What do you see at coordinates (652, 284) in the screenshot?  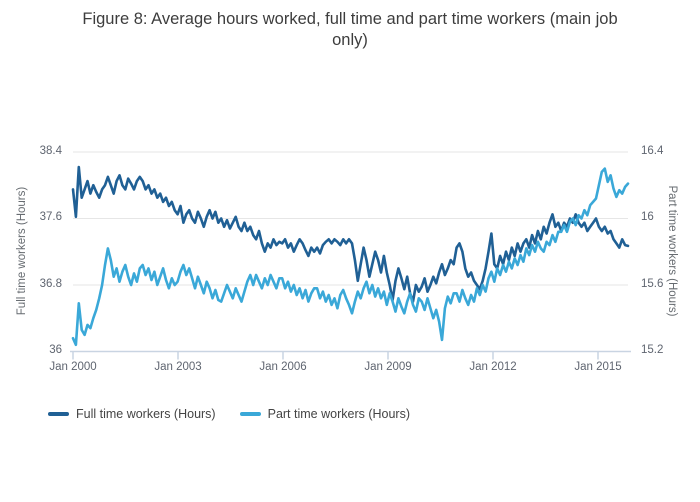 I see `right-ytick-15-6: 15.6` at bounding box center [652, 284].